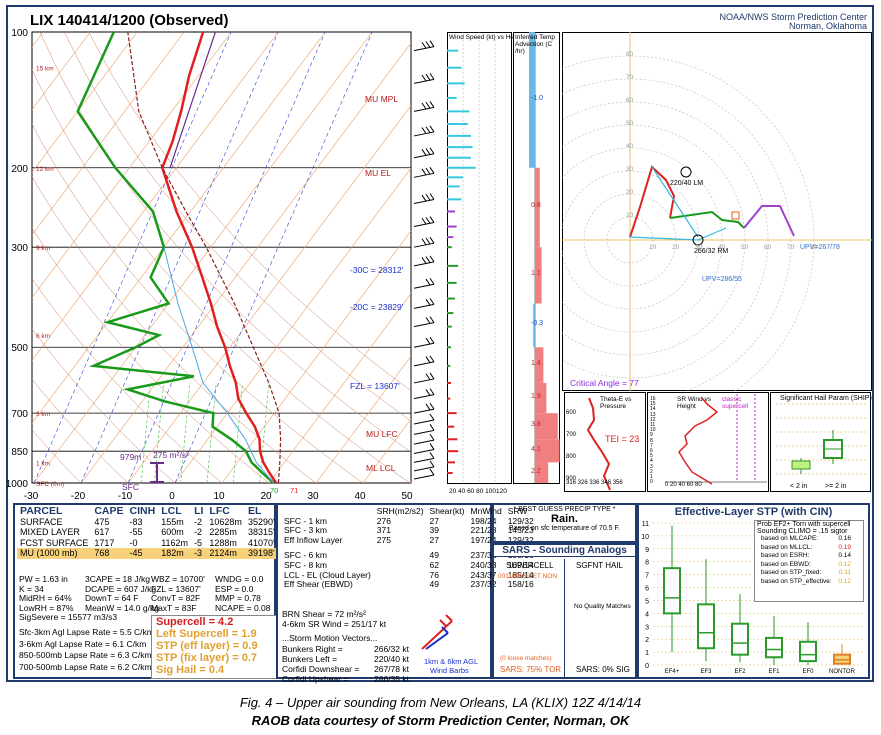  I want to click on hodo-trace-3-6km, so click(707, 219).